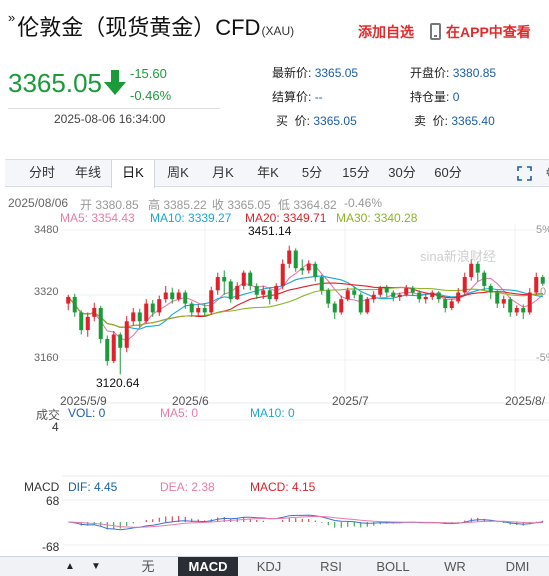 The image size is (549, 576). I want to click on divider, so click(114, 108).